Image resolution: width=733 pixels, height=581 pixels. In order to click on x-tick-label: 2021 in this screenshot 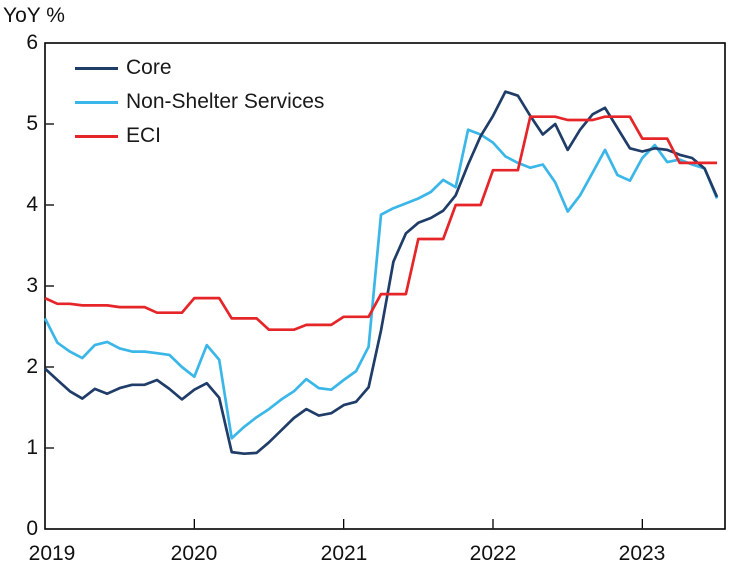, I will do `click(344, 553)`.